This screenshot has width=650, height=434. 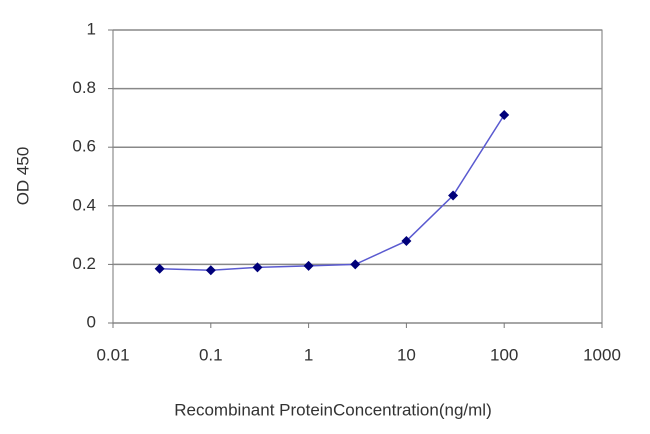 What do you see at coordinates (84, 87) in the screenshot?
I see `y-tick-label: 0.8` at bounding box center [84, 87].